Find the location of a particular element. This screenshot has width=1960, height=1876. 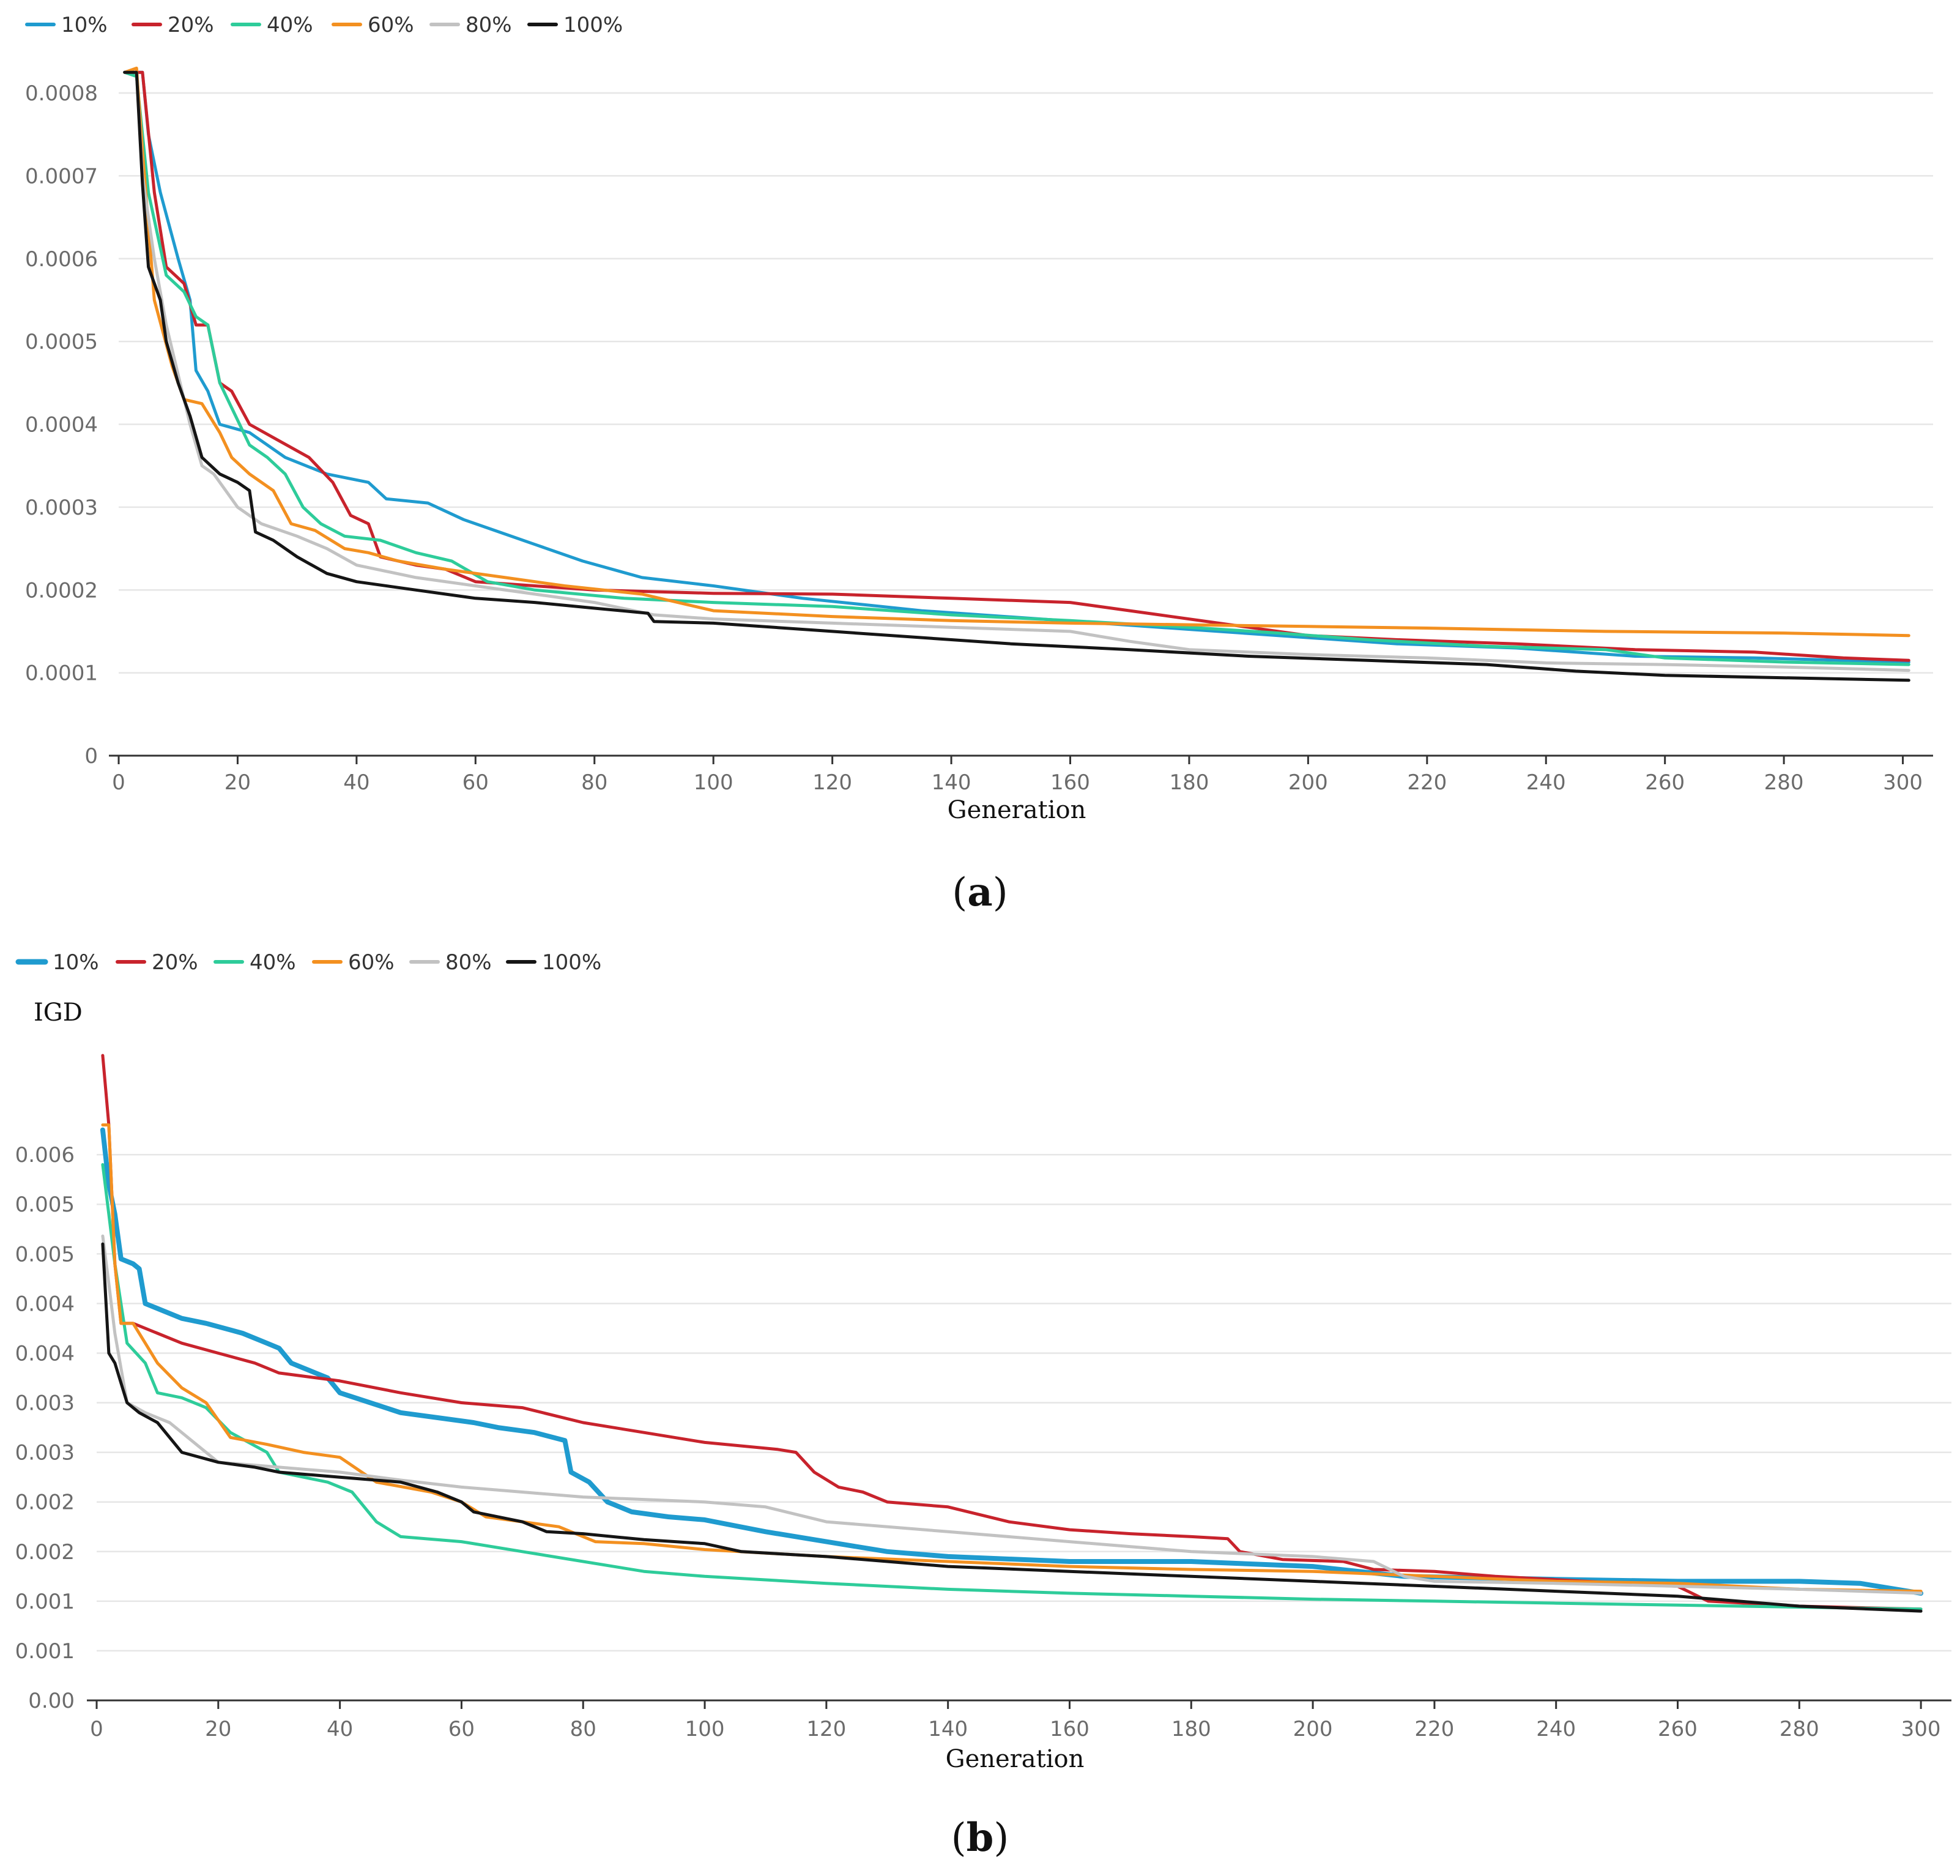

panel-caption: (b) is located at coordinates (980, 1838).